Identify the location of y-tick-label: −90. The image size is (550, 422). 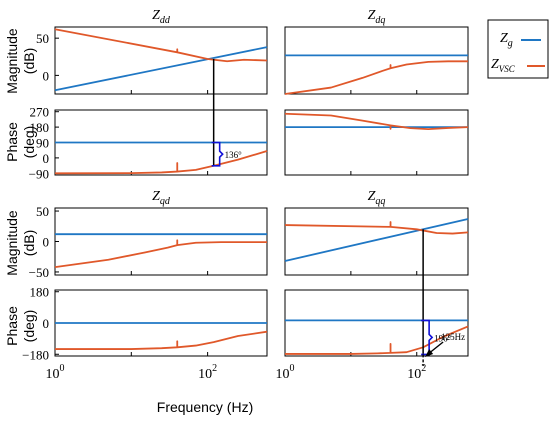
(39, 173).